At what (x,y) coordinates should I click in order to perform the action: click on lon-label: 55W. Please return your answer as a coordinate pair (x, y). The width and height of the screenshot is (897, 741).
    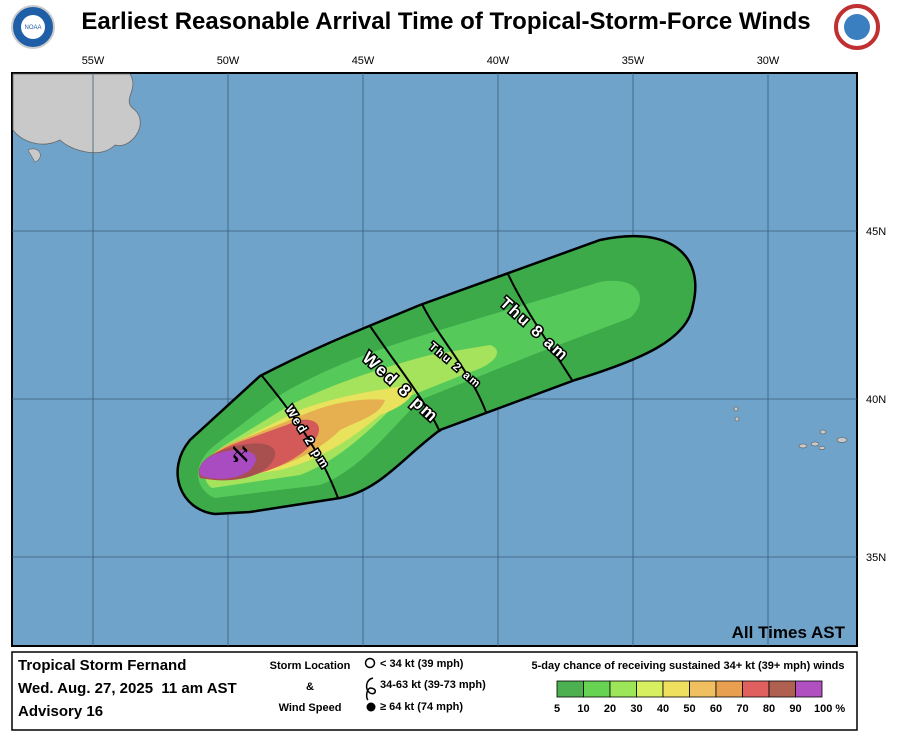
    Looking at the image, I should click on (93, 61).